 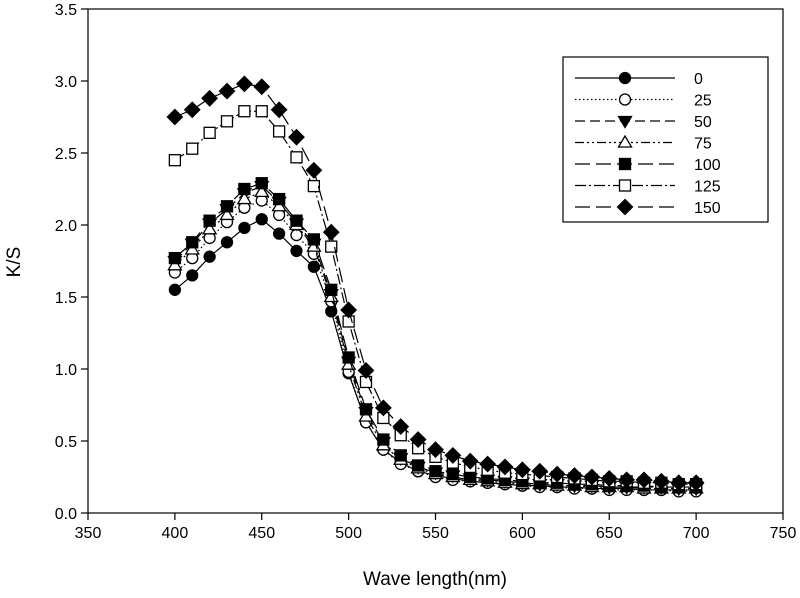 What do you see at coordinates (66, 370) in the screenshot?
I see `y-tick-label: 1.0` at bounding box center [66, 370].